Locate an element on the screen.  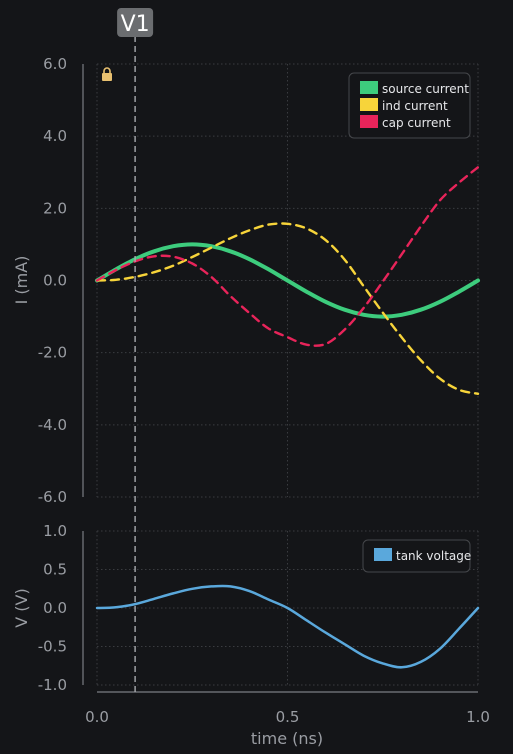
current-legend: source current ind current cap current is located at coordinates (409, 105).